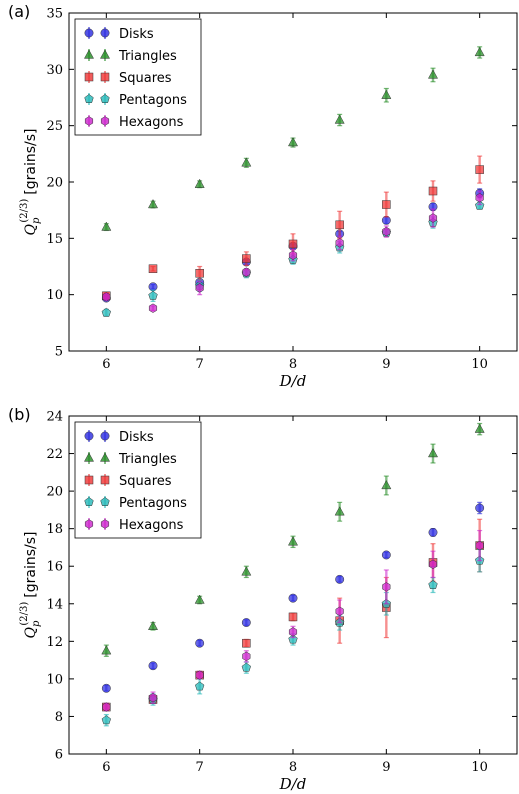  I want to click on legend: Disks Triangles Squares Pentagons Hexagons, so click(138, 77).